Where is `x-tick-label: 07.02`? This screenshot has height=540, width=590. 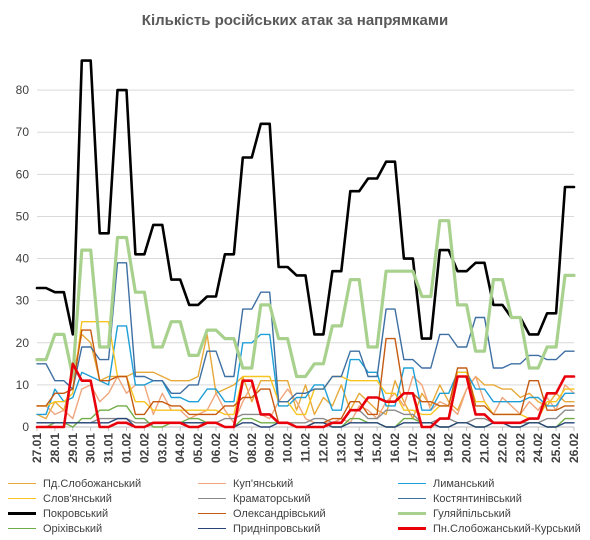 x-tick-label: 07.02 is located at coordinates (234, 448).